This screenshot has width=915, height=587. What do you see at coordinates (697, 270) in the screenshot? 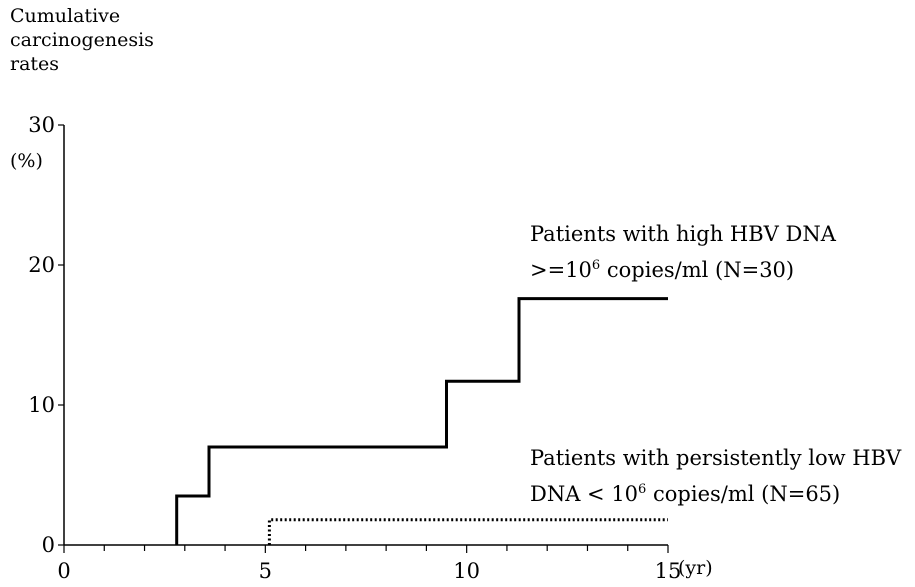
I see `legend-high-hbv-text-b: copies/ml (N=30)` at bounding box center [697, 270].